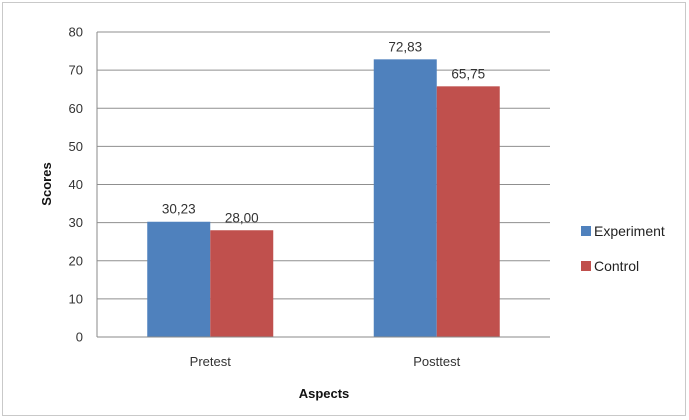 The image size is (689, 420). What do you see at coordinates (76, 32) in the screenshot?
I see `y-tick-label: 80` at bounding box center [76, 32].